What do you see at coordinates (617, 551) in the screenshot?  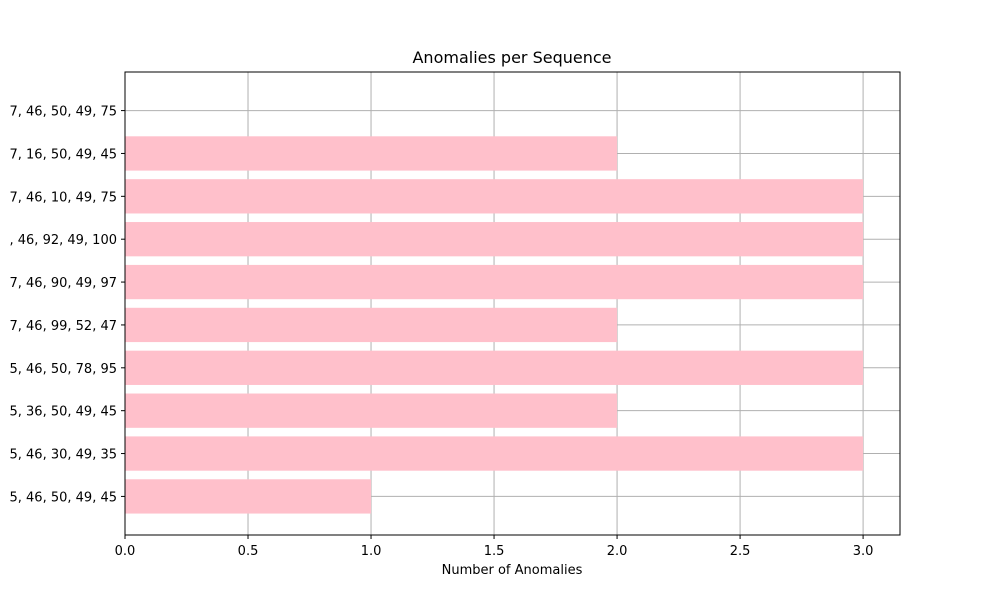 I see `x-tick-label: 2.0` at bounding box center [617, 551].